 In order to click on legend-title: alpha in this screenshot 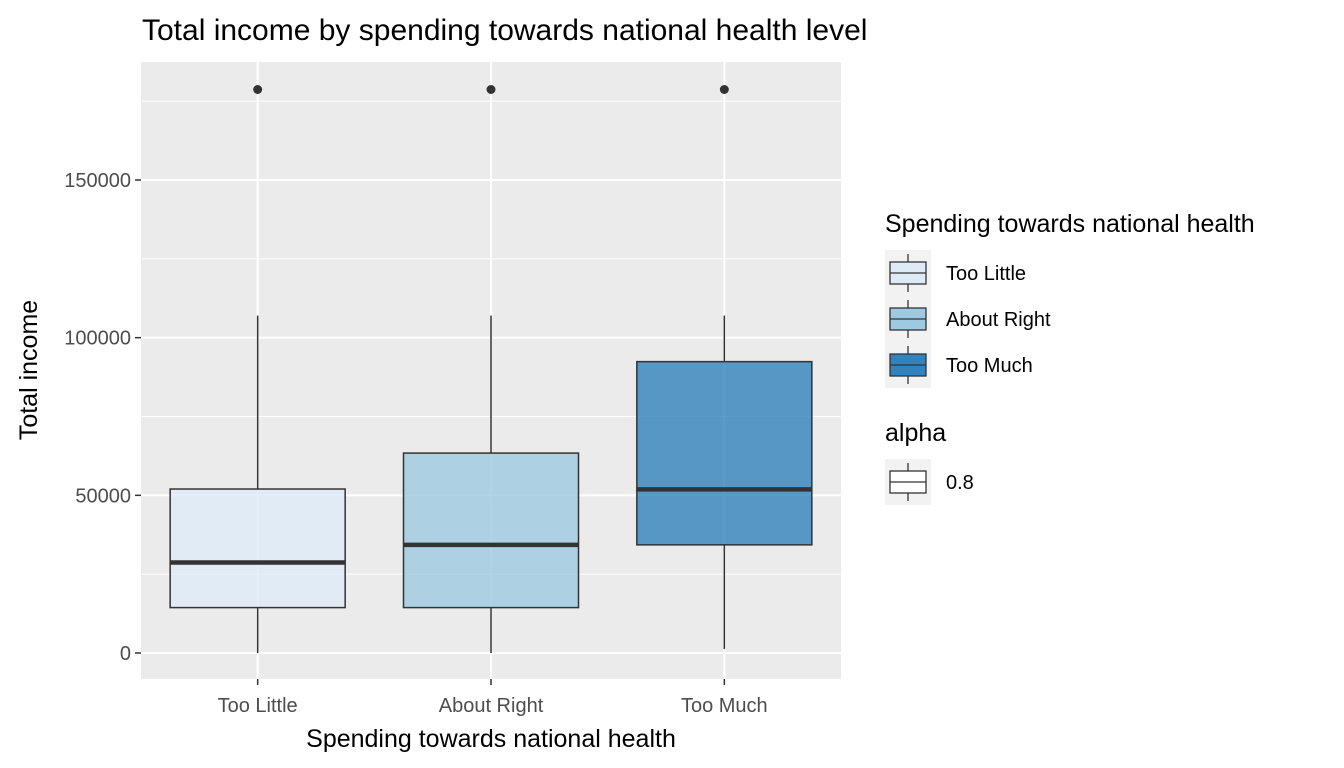, I will do `click(915, 433)`.